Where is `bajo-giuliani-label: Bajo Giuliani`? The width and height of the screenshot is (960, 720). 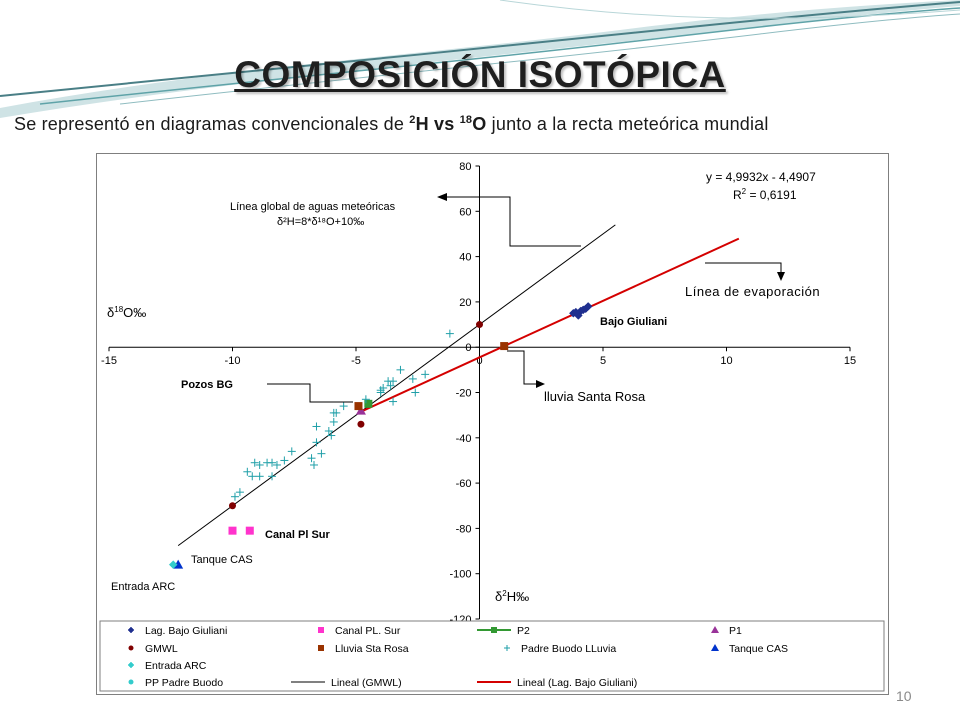 bajo-giuliani-label: Bajo Giuliani is located at coordinates (633, 322).